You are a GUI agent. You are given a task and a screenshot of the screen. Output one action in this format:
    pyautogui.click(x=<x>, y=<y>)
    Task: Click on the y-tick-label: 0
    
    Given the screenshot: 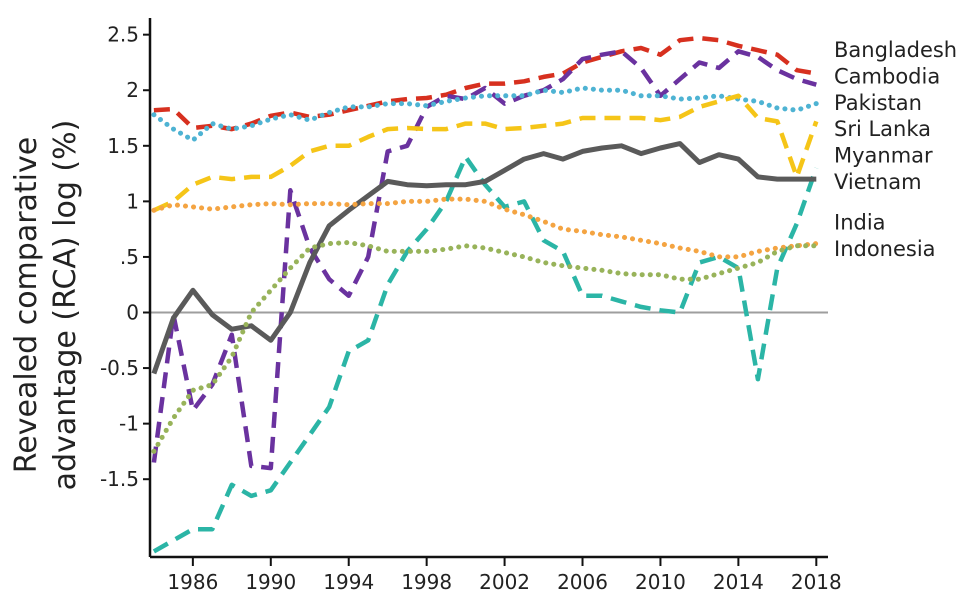 What is the action you would take?
    pyautogui.click(x=132, y=313)
    